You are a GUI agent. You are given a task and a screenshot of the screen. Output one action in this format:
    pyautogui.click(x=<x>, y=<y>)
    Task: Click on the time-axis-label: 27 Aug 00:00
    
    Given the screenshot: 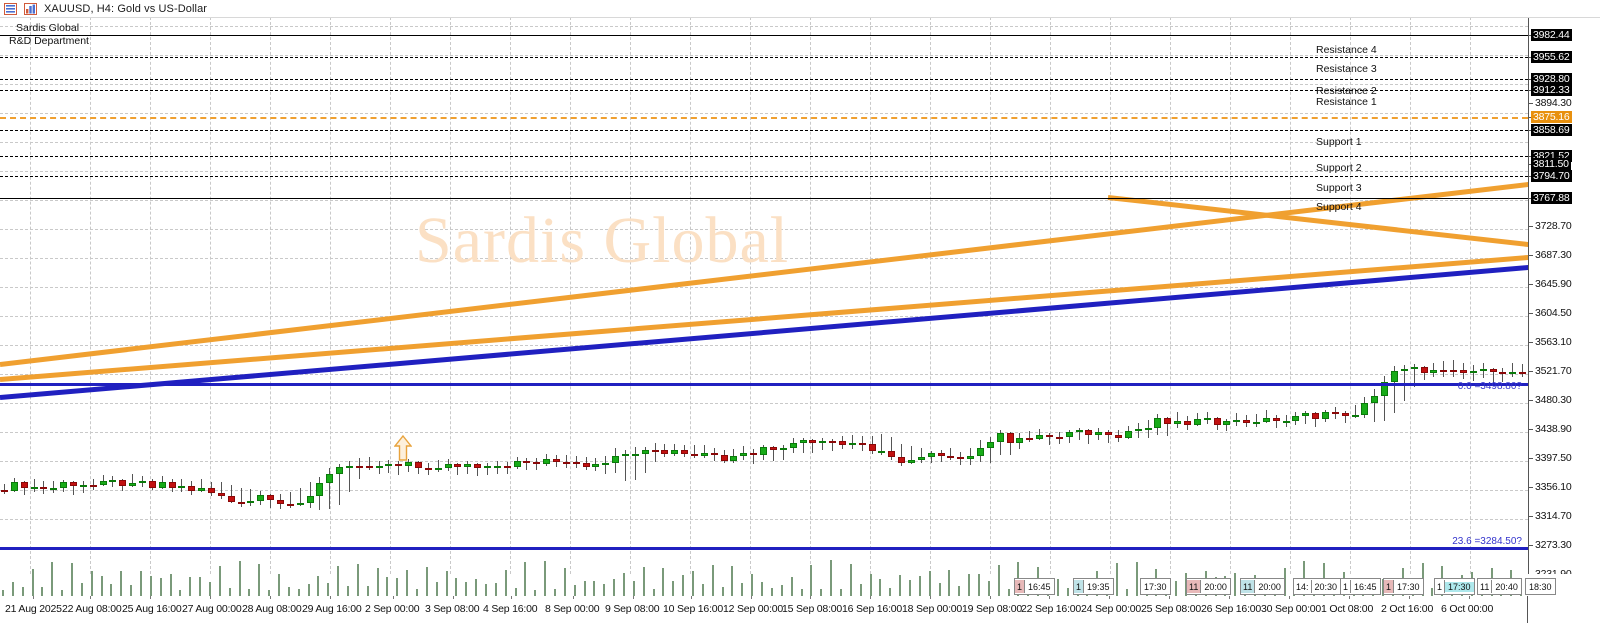 What is the action you would take?
    pyautogui.click(x=212, y=609)
    